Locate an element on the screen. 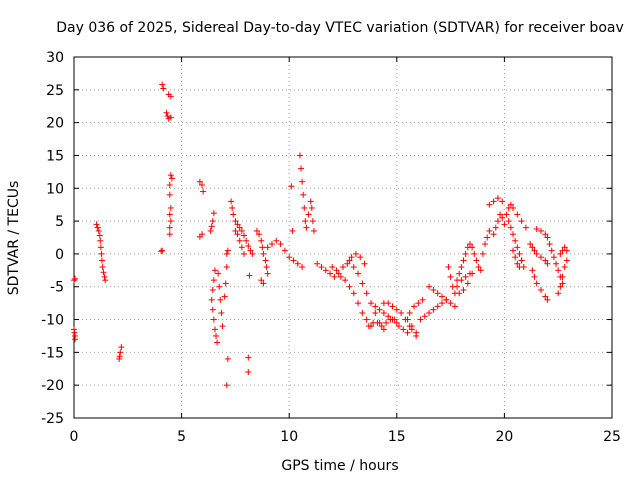  x-tick-label: 5 is located at coordinates (181, 437).